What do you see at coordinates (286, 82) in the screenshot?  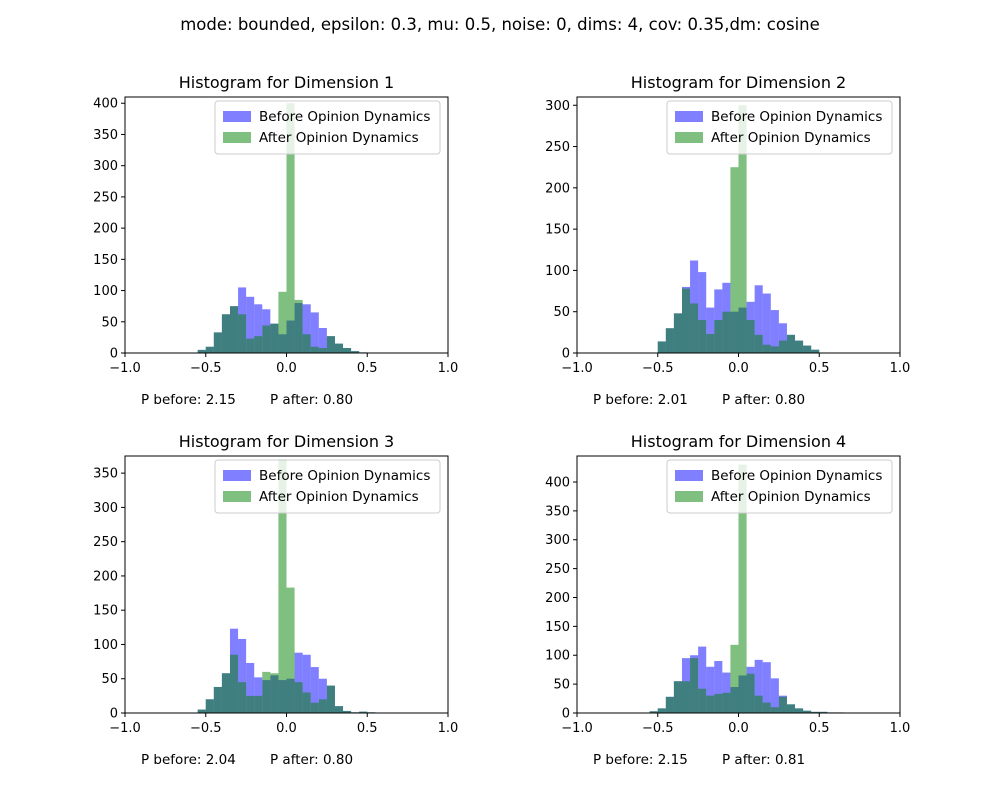 I see `panel-title: Histogram for Dimension 1` at bounding box center [286, 82].